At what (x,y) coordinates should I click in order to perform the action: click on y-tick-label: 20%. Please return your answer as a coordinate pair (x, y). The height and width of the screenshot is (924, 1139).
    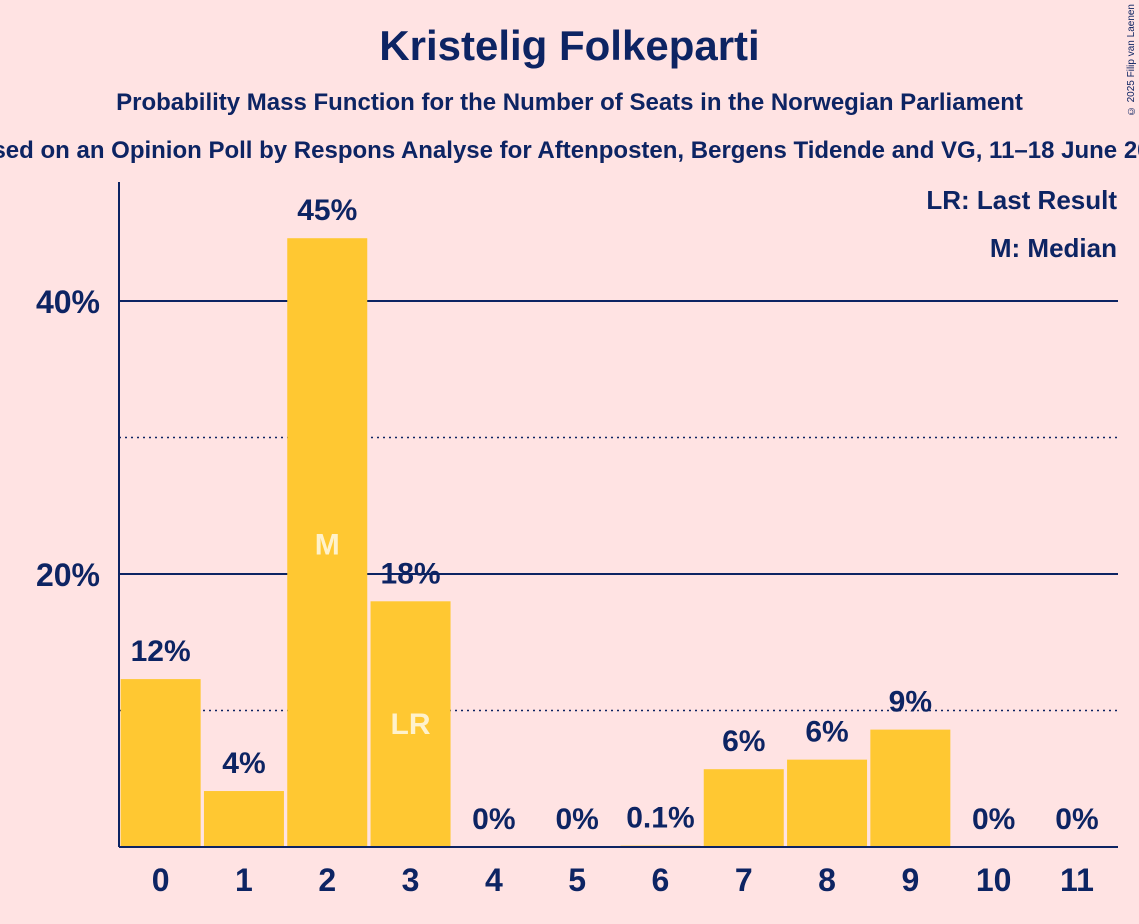
    Looking at the image, I should click on (68, 575).